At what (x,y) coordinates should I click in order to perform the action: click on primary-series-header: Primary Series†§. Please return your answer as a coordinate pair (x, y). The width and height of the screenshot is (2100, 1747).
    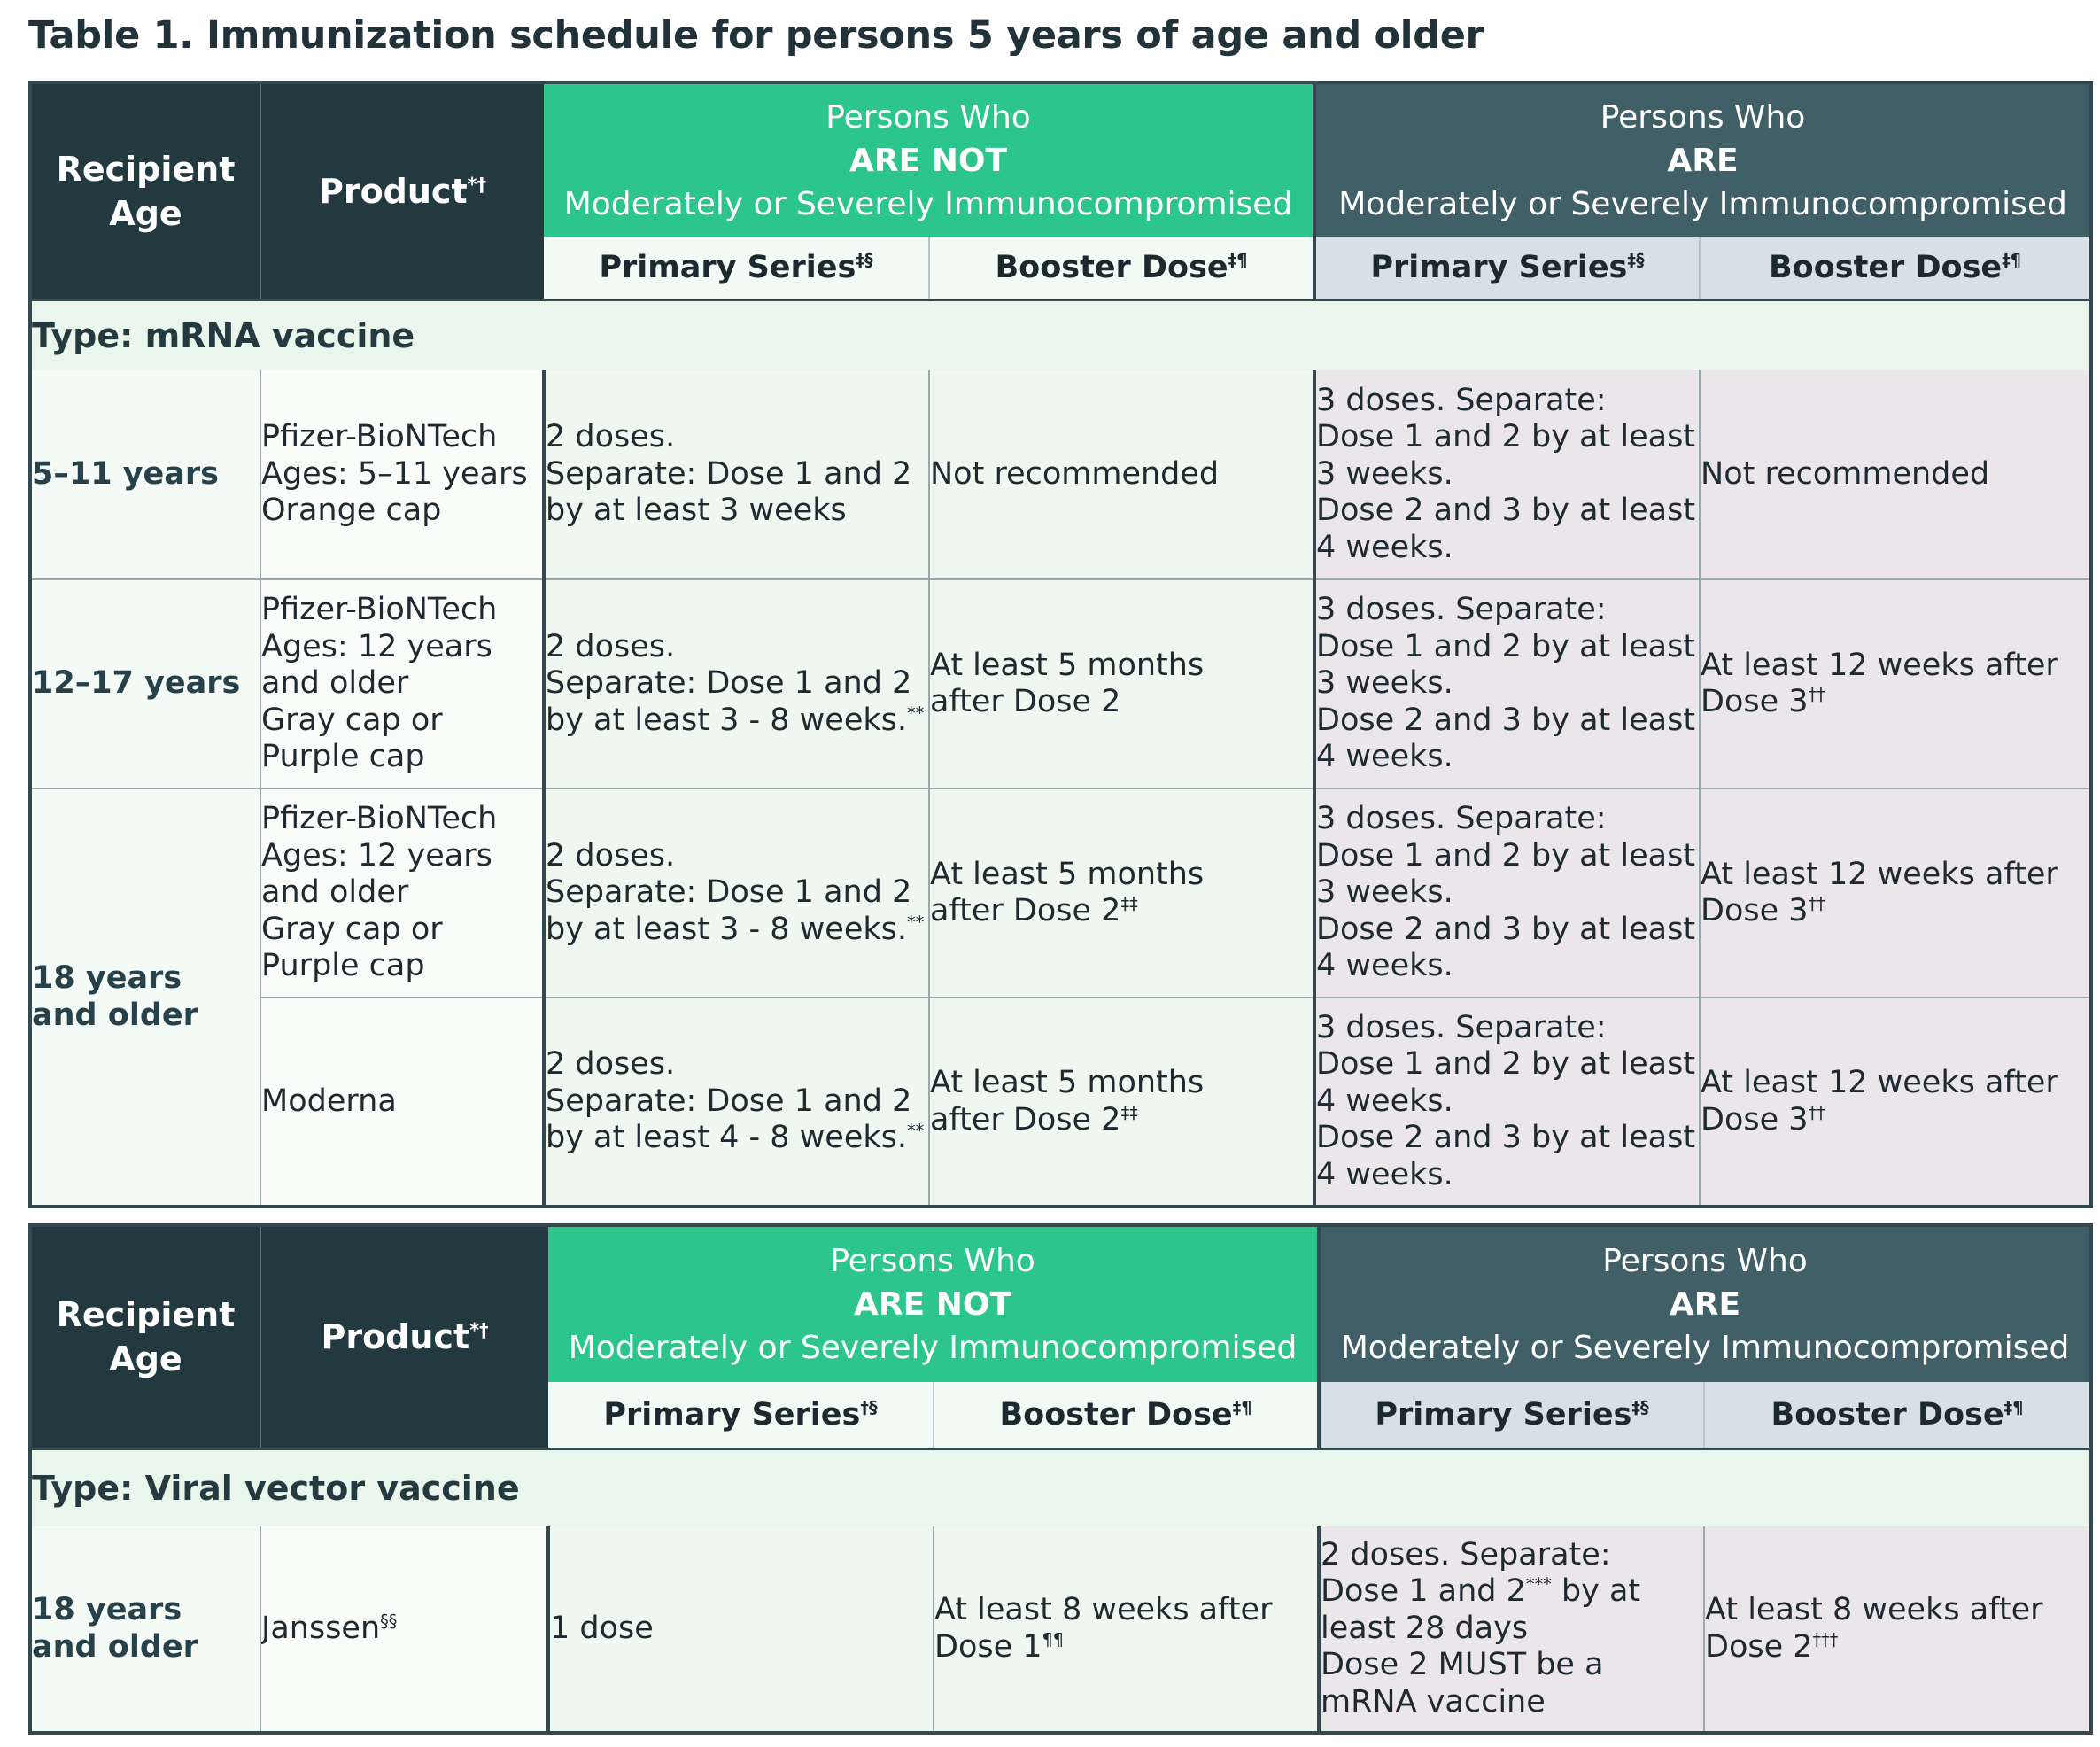
    Looking at the image, I should click on (741, 1415).